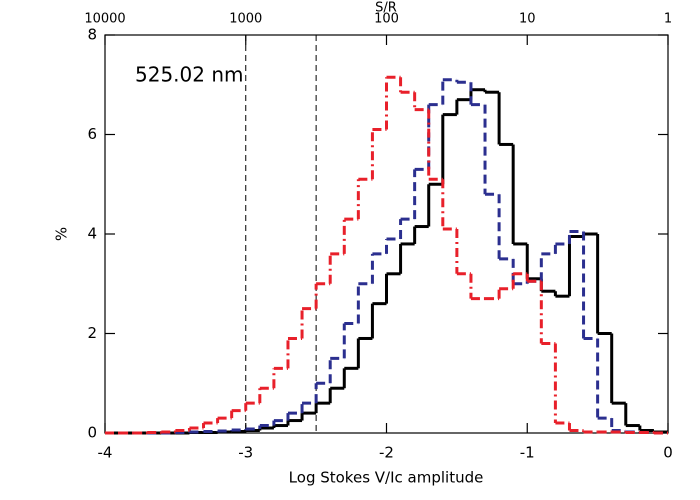 This screenshot has height=500, width=700. Describe the element at coordinates (386, 19) in the screenshot. I see `x2-tick-label: 100` at that location.